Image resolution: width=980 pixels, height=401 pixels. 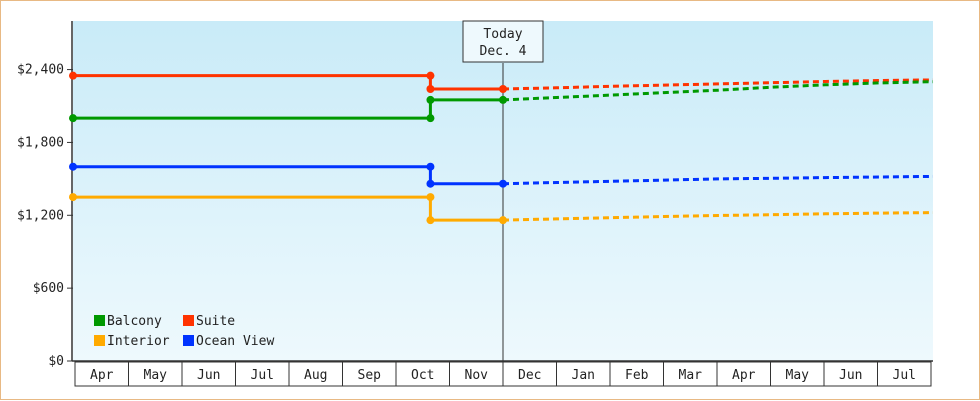 I want to click on y-tick-label: $0, so click(x=56, y=361).